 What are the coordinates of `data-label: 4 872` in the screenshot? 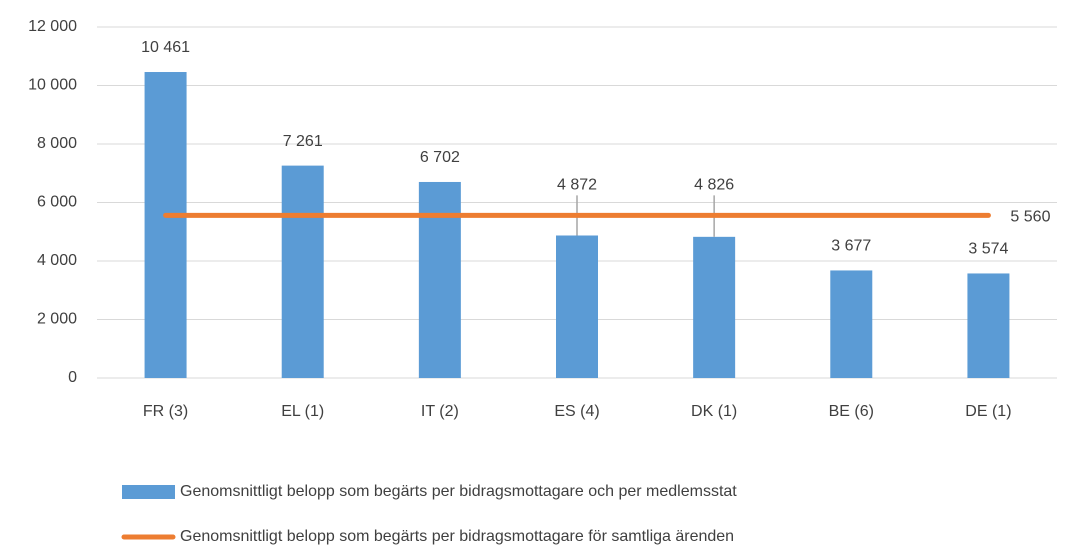 It's located at (577, 185).